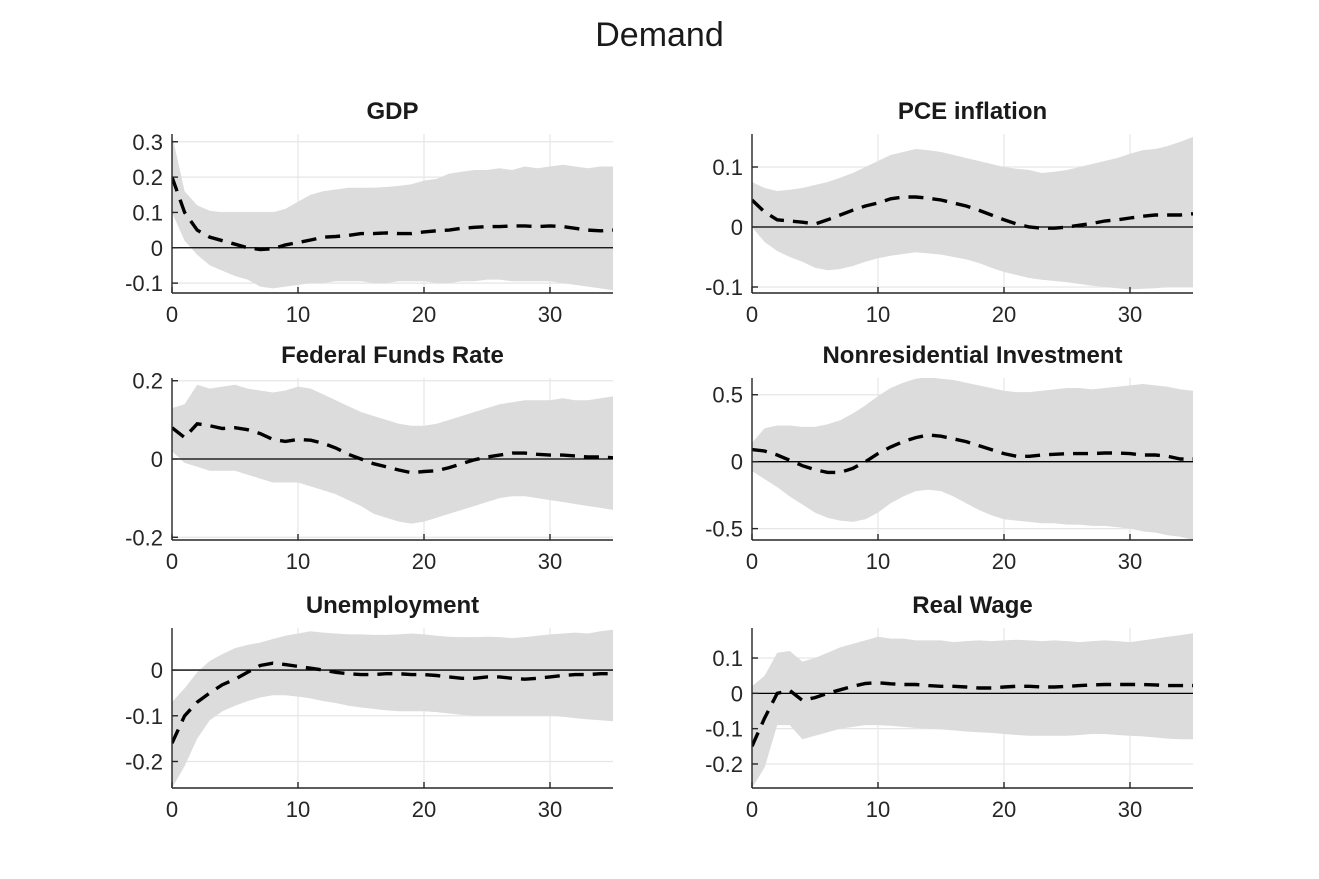  I want to click on subplot-title-pce-inflation: PCE inflation, so click(972, 111).